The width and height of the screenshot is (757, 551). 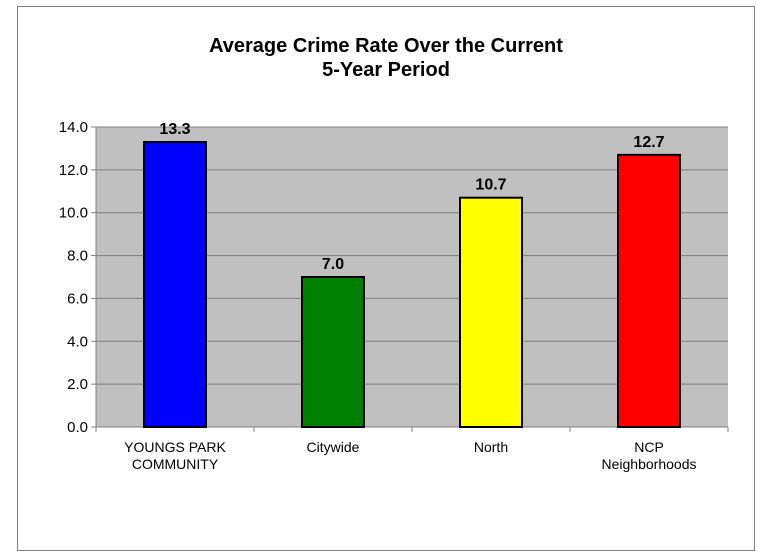 I want to click on data-label: 10.7, so click(x=490, y=185).